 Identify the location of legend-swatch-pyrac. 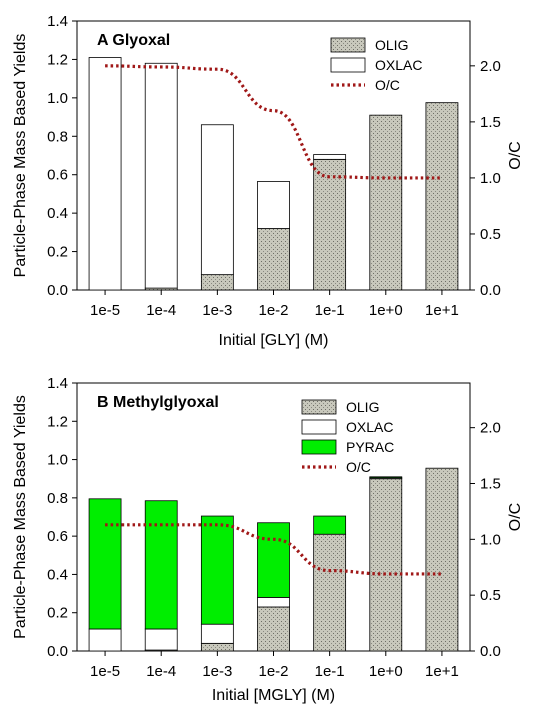
(319, 447).